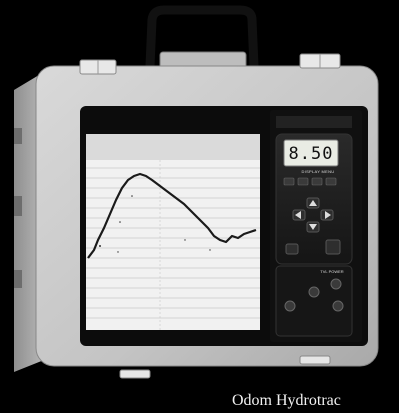 This screenshot has height=413, width=399. What do you see at coordinates (202, 39) in the screenshot?
I see `carry-handle` at bounding box center [202, 39].